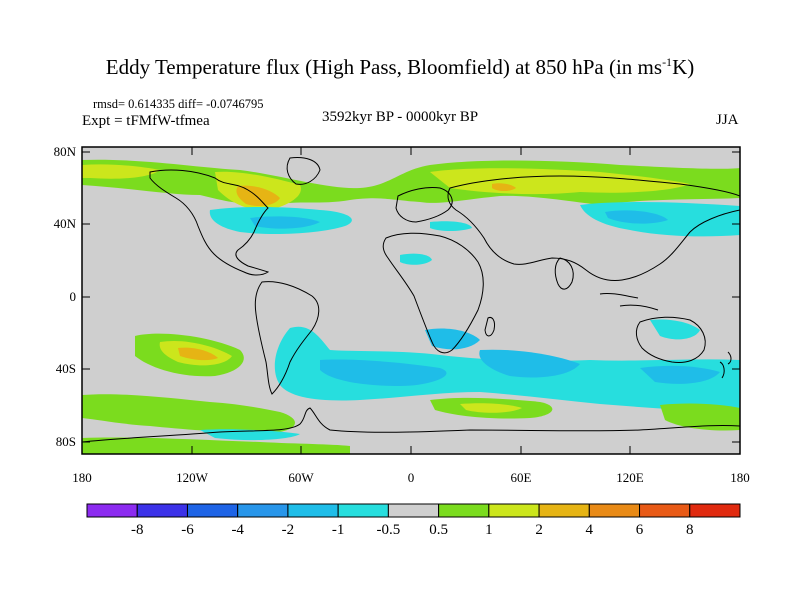  What do you see at coordinates (521, 477) in the screenshot?
I see `lon-label-60e: 60E` at bounding box center [521, 477].